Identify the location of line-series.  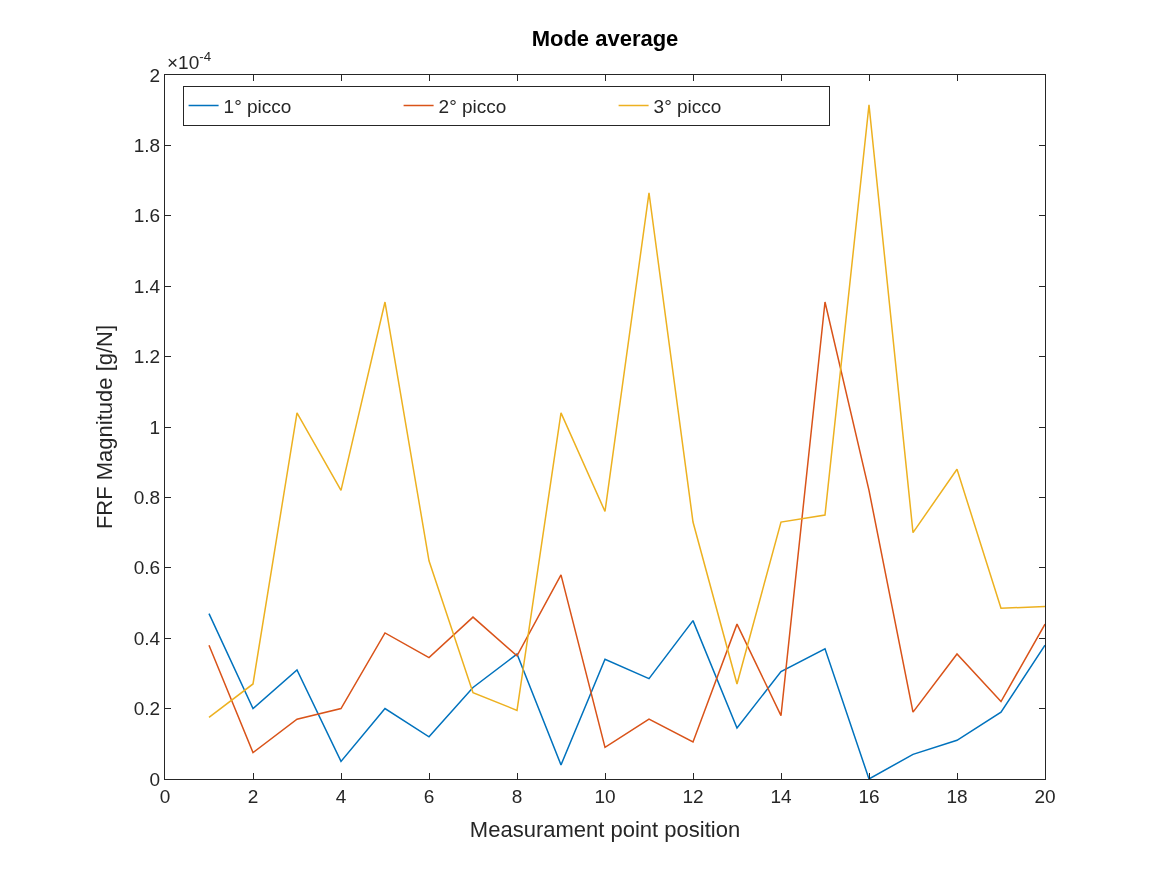
(626, 695).